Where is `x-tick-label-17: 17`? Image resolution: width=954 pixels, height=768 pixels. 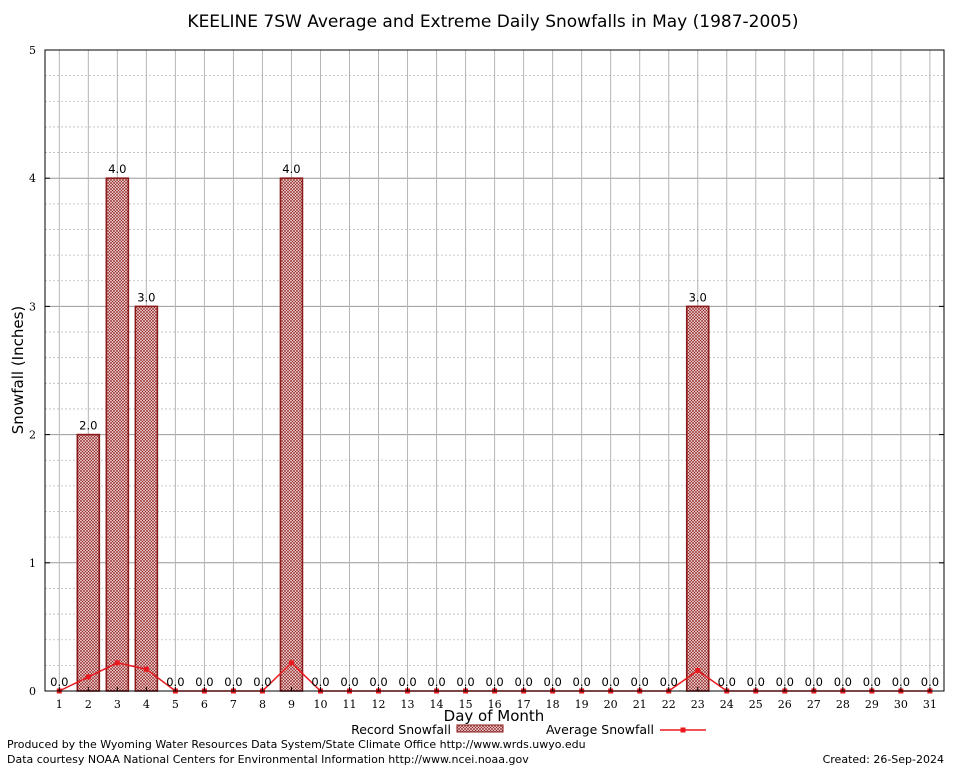 x-tick-label-17: 17 is located at coordinates (524, 704).